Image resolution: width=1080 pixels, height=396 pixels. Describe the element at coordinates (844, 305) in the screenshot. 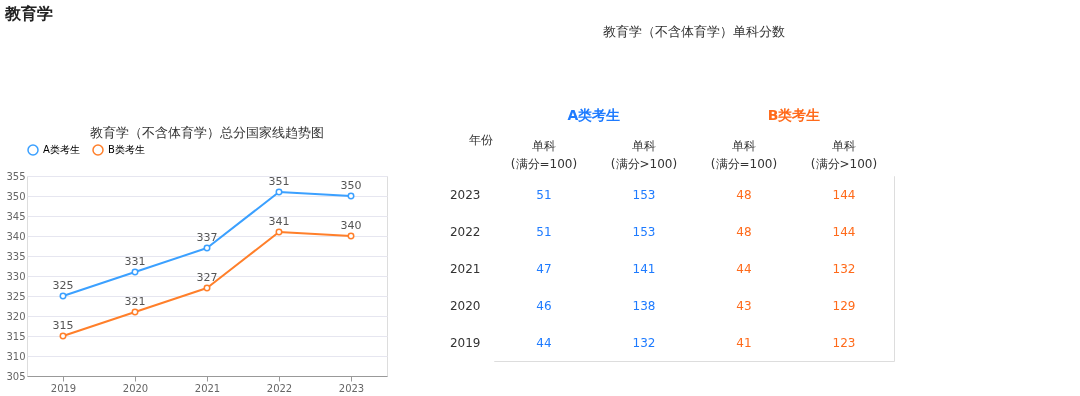

I see `data-label: 129` at that location.